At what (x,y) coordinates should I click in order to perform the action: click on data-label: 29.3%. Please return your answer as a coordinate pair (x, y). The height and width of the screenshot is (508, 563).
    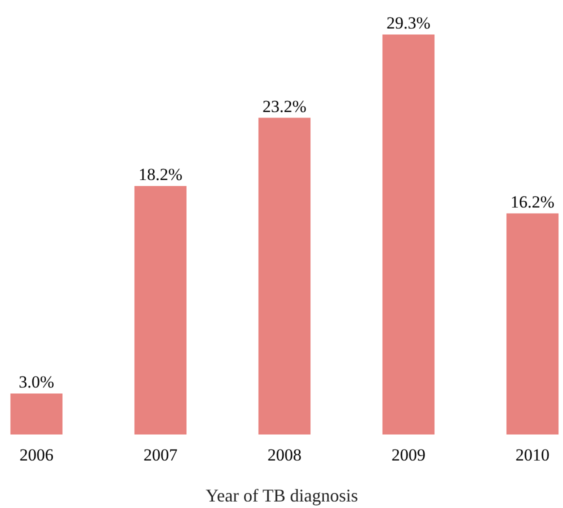
    Looking at the image, I should click on (408, 23).